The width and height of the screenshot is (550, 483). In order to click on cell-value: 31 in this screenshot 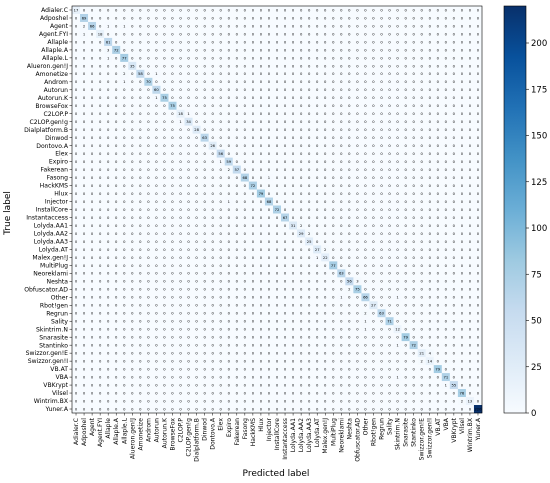, I will do `click(293, 226)`.